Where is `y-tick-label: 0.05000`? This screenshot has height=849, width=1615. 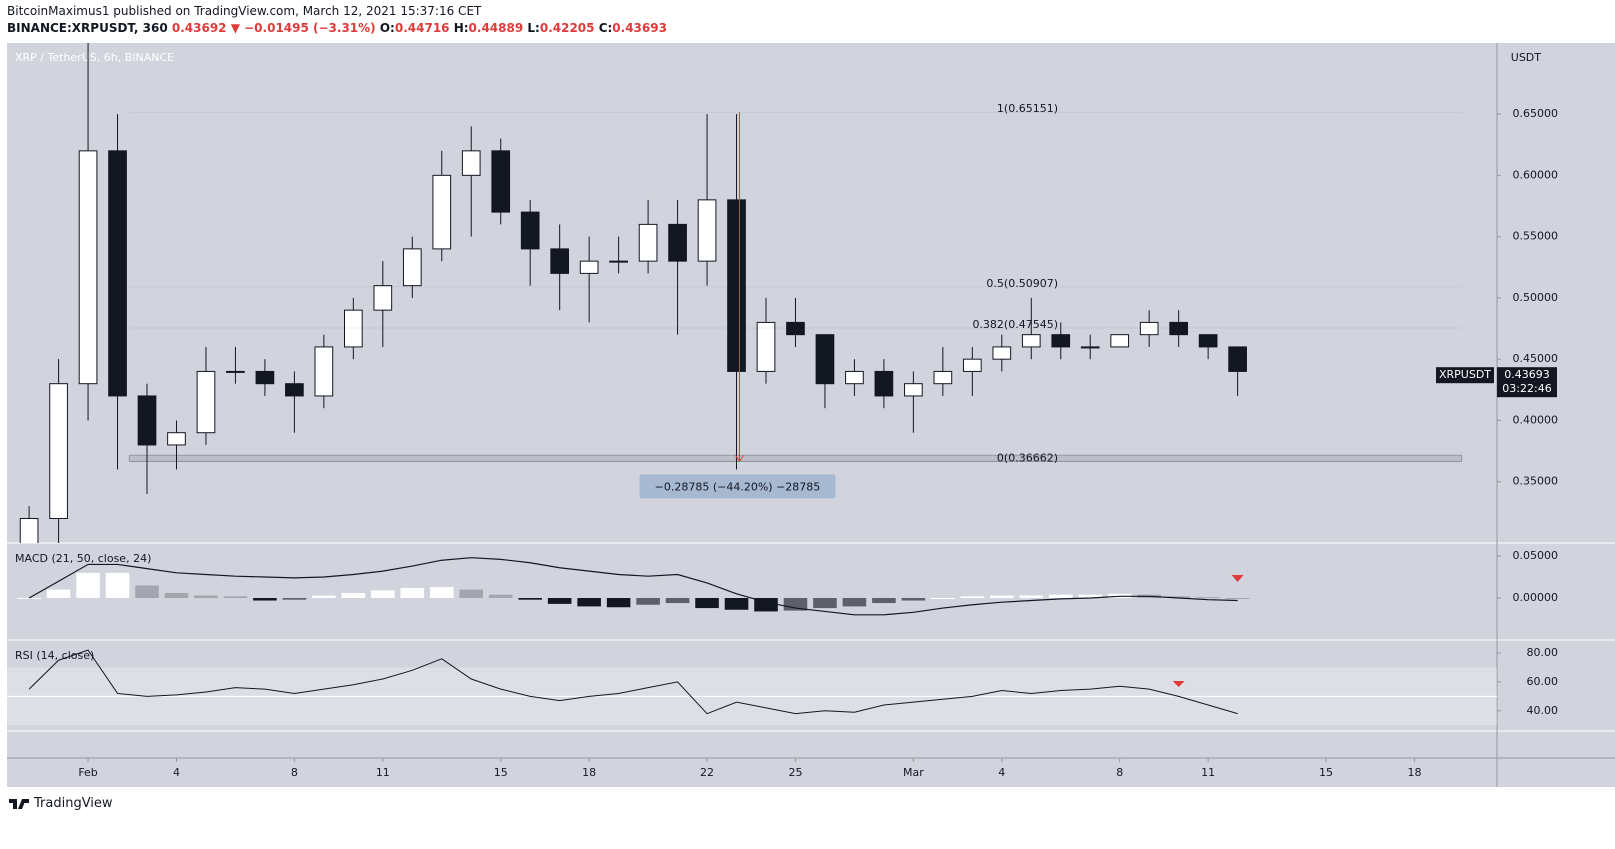 y-tick-label: 0.05000 is located at coordinates (1536, 555).